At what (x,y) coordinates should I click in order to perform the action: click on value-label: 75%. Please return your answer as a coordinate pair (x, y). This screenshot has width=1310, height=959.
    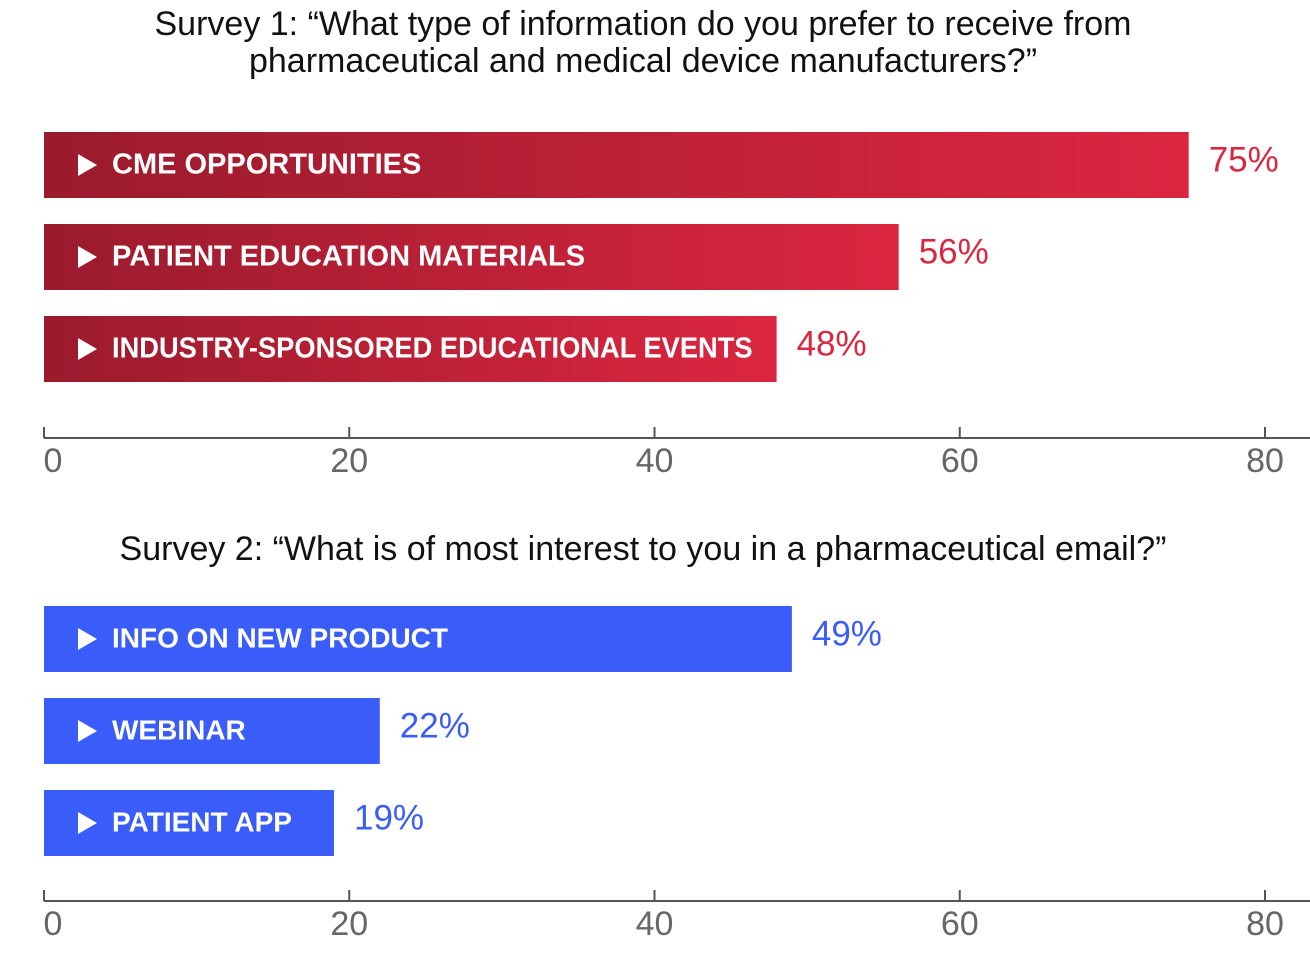
    Looking at the image, I should click on (1244, 159).